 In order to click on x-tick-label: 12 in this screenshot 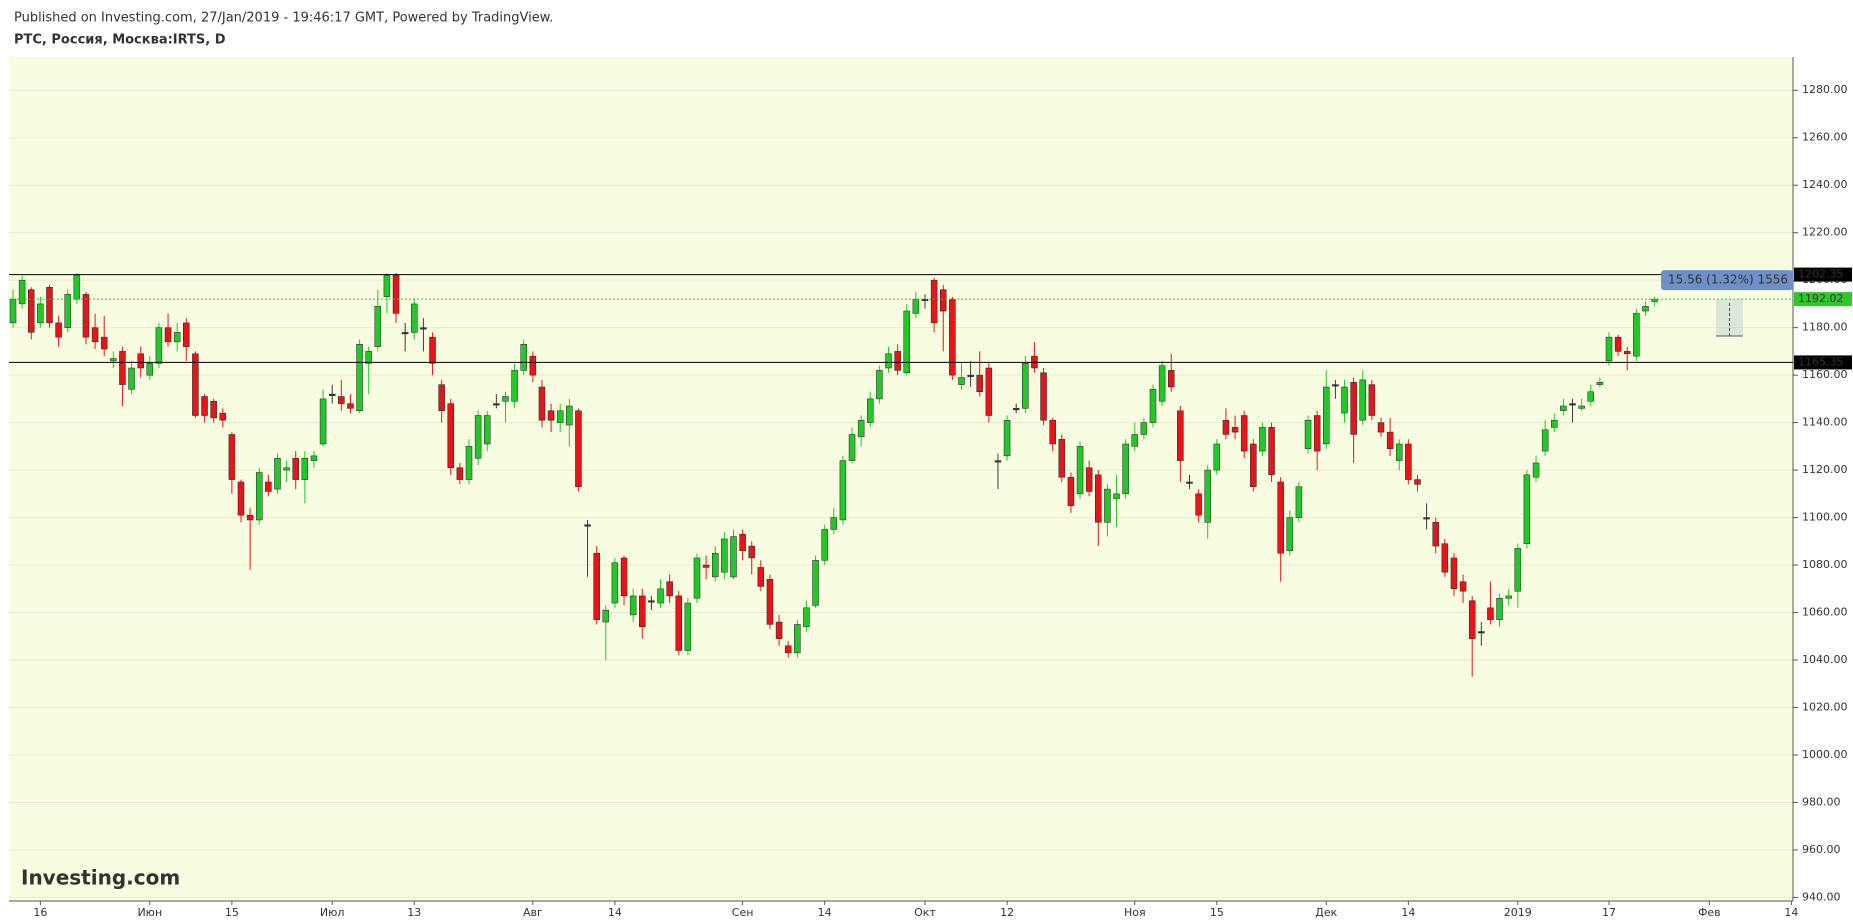, I will do `click(1007, 912)`.